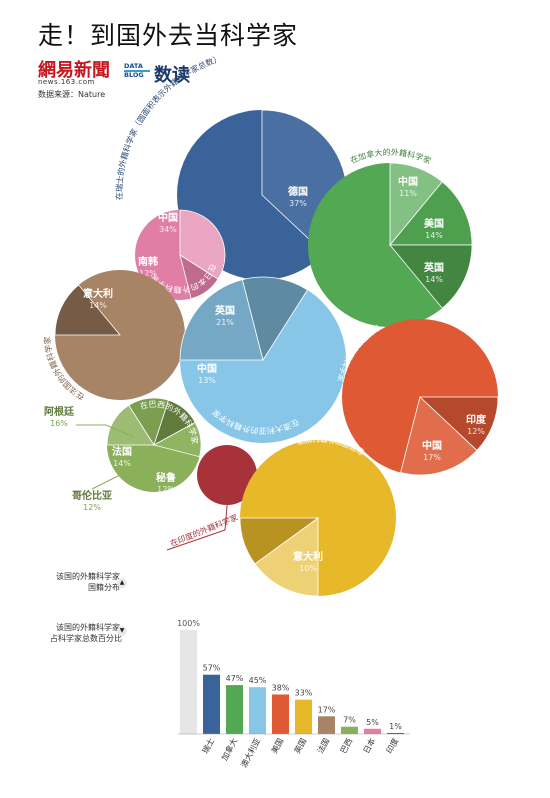 This screenshot has height=798, width=550. Describe the element at coordinates (88, 576) in the screenshot. I see `legend-distribution-line-1: 该国的外籍科学家` at that location.